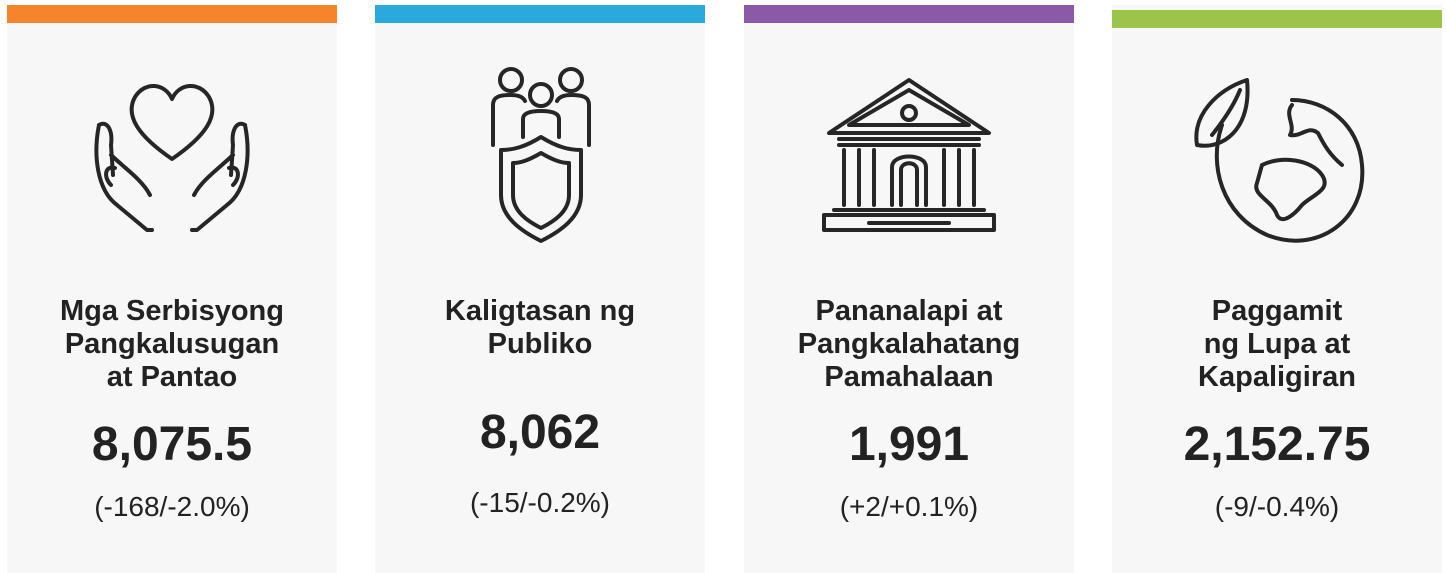  Describe the element at coordinates (540, 311) in the screenshot. I see `title-line: Kaligtasan ng` at that location.